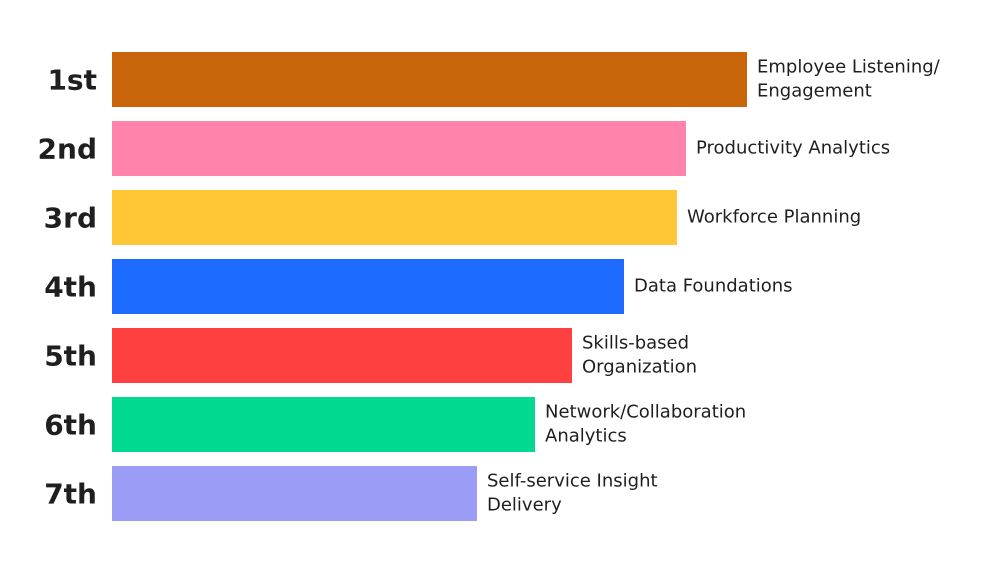 The image size is (1008, 566). What do you see at coordinates (849, 67) in the screenshot?
I see `bar-label: Employee Listening/` at bounding box center [849, 67].